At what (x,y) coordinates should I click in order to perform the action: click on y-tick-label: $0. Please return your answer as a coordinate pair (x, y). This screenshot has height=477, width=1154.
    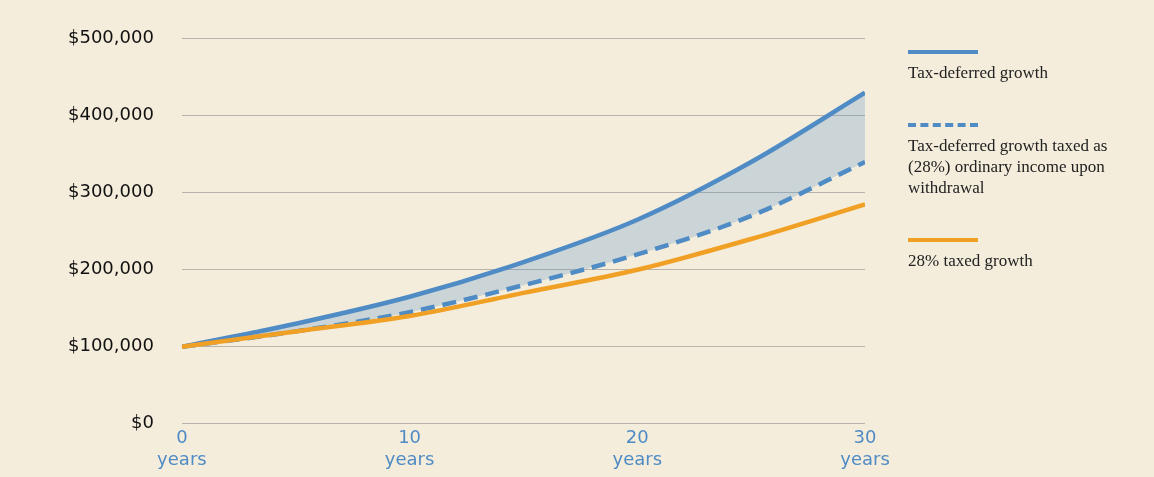
    Looking at the image, I should click on (142, 422).